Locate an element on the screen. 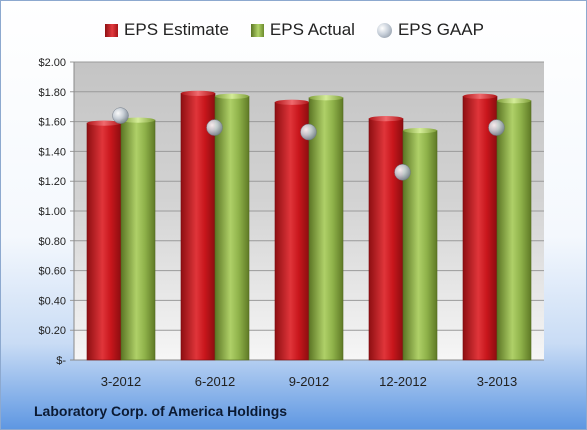  y-tick-label: $1.40 is located at coordinates (52, 152).